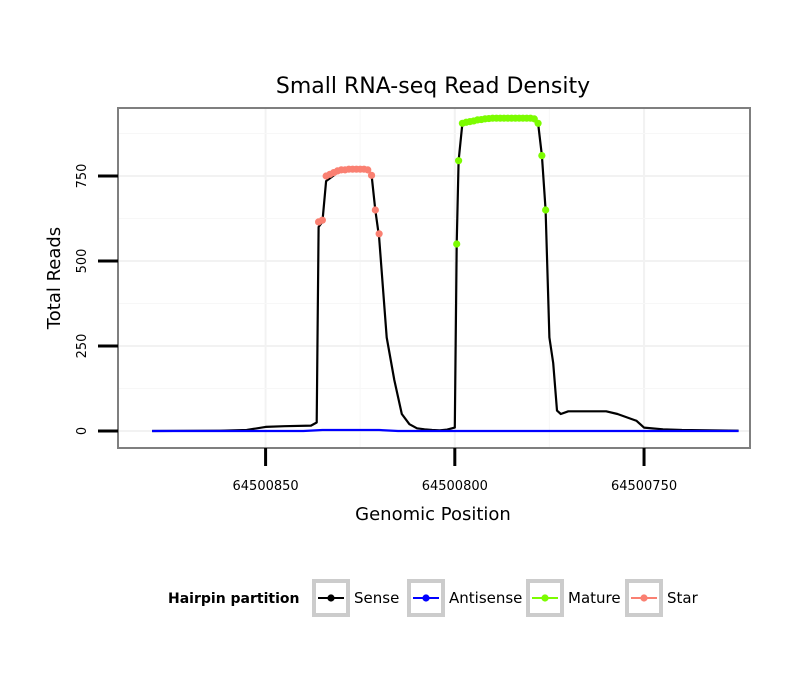 The image size is (810, 690). I want to click on series-points, so click(432, 181).